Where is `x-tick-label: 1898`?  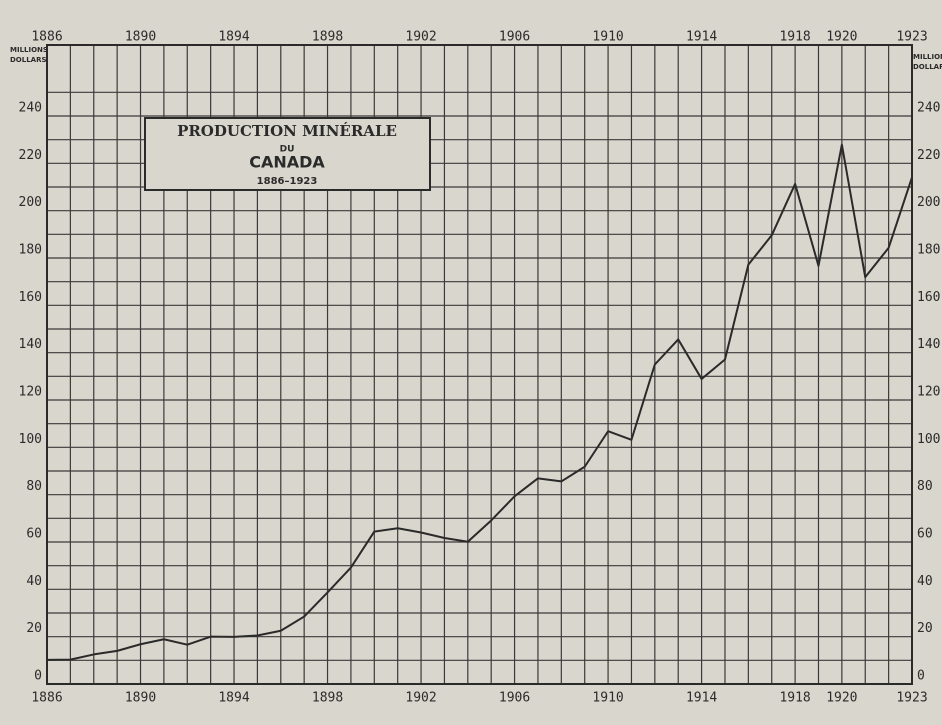 x-tick-label: 1898 is located at coordinates (327, 698).